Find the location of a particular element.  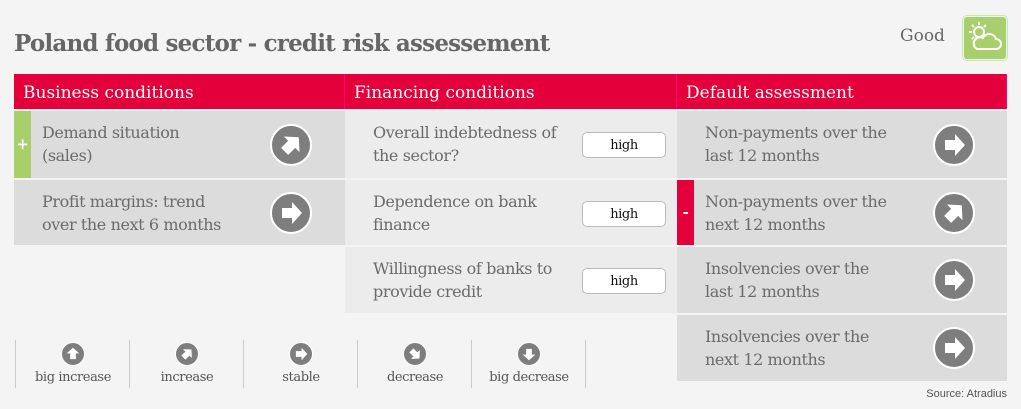

row-label: Non-payments over the next 12 months is located at coordinates (796, 213).